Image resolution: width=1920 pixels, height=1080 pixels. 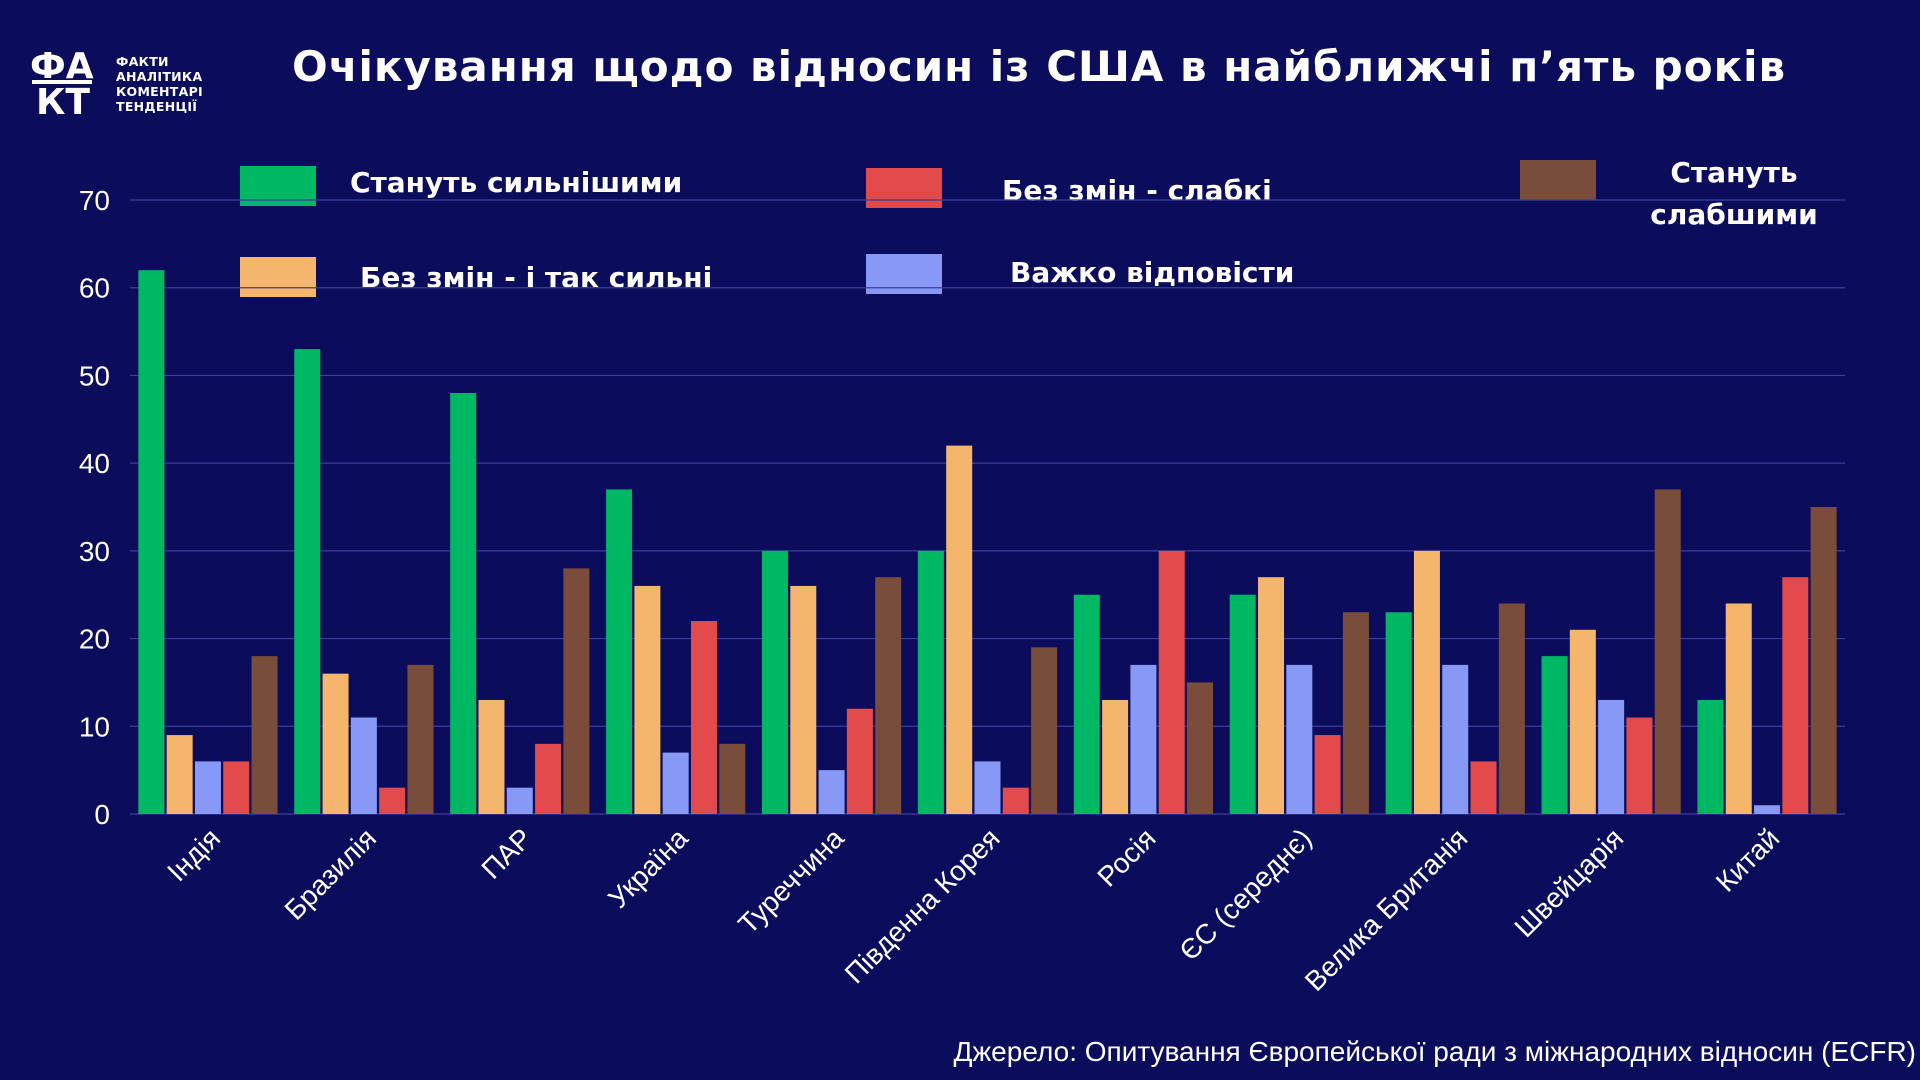 I want to click on logo-words: ФАКТИ АНАЛІТИКА КОМЕНТАРІ ТЕНДЕНЦІЇ, so click(x=159, y=84).